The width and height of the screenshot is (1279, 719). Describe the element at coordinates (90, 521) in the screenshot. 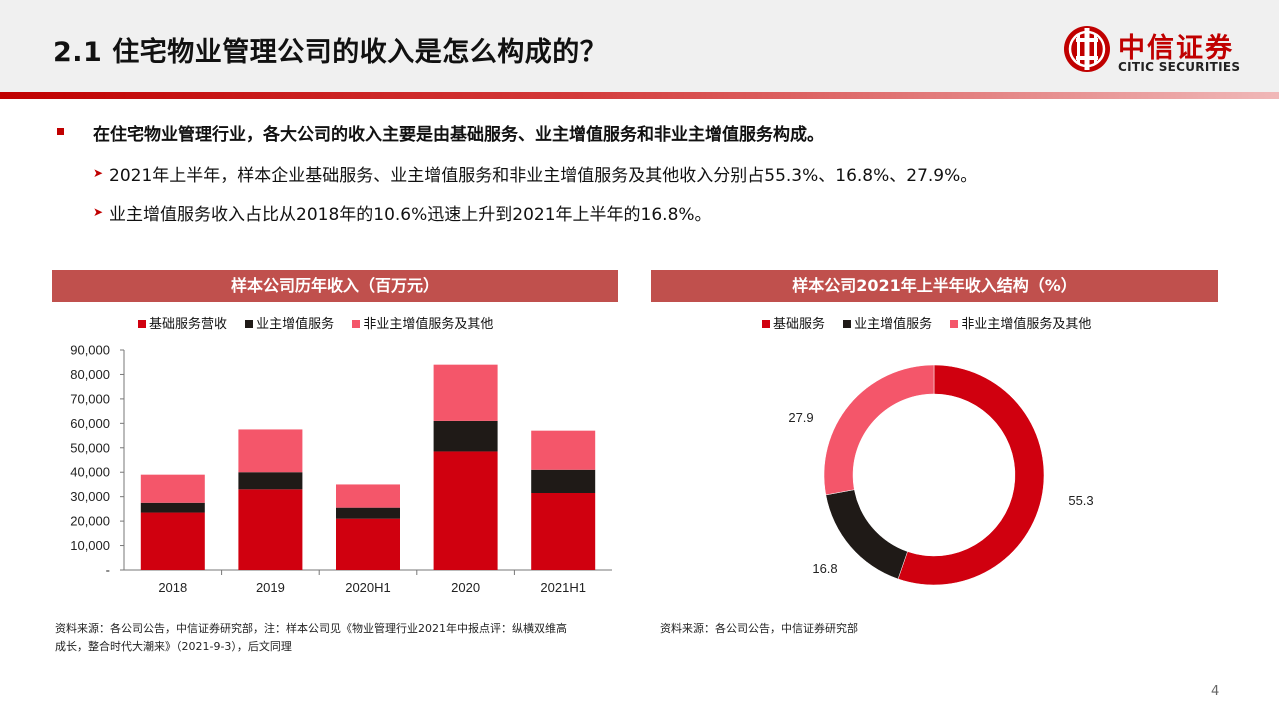

I see `y-tick-label: 20,000` at that location.